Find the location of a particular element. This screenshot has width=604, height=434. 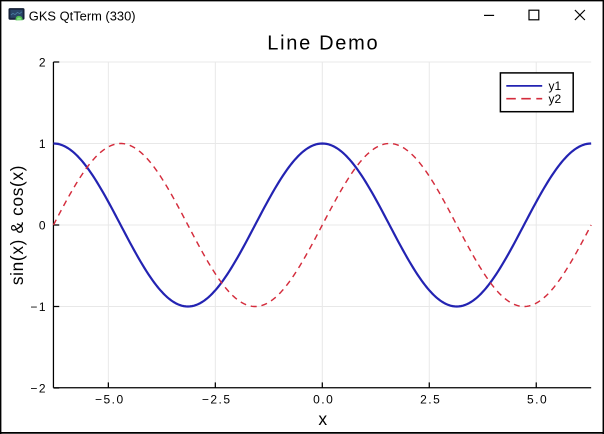

svg-text: 2.5 is located at coordinates (430, 400).